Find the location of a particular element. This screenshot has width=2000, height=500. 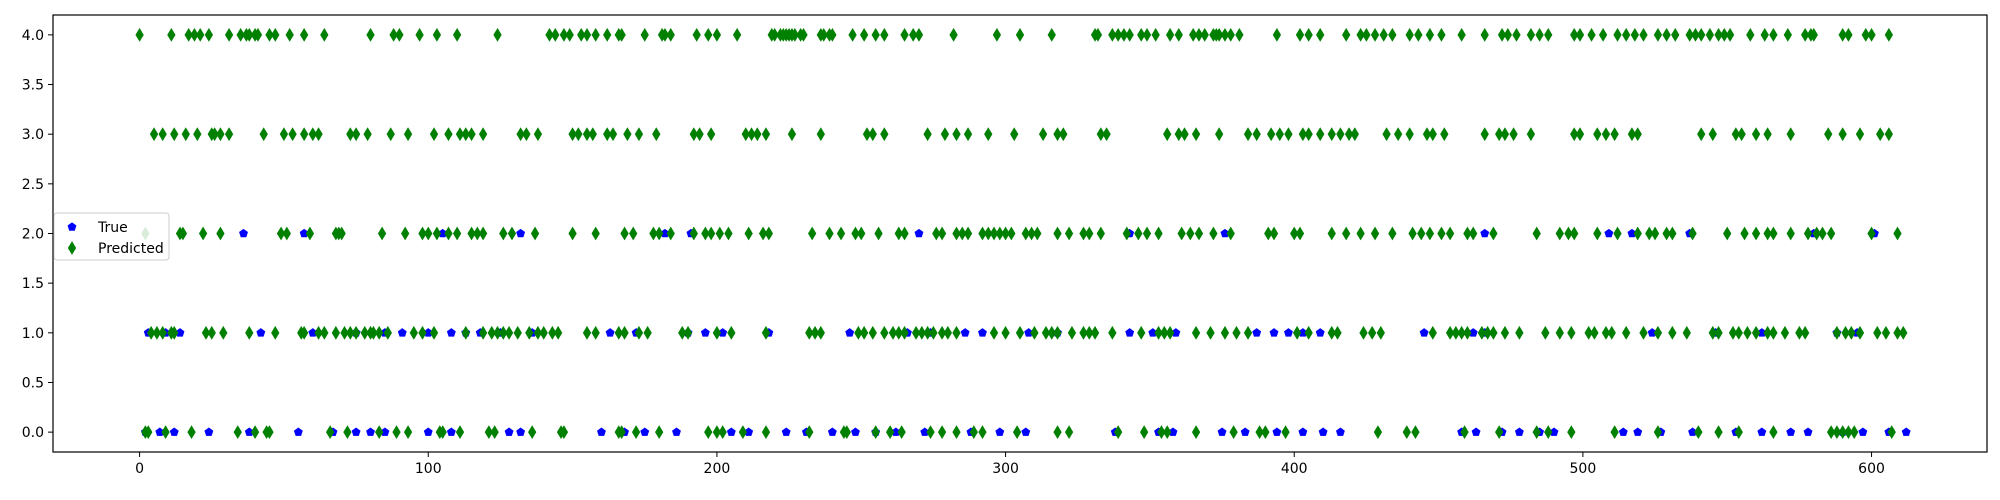

x-tick-label: 400 is located at coordinates (1294, 469).